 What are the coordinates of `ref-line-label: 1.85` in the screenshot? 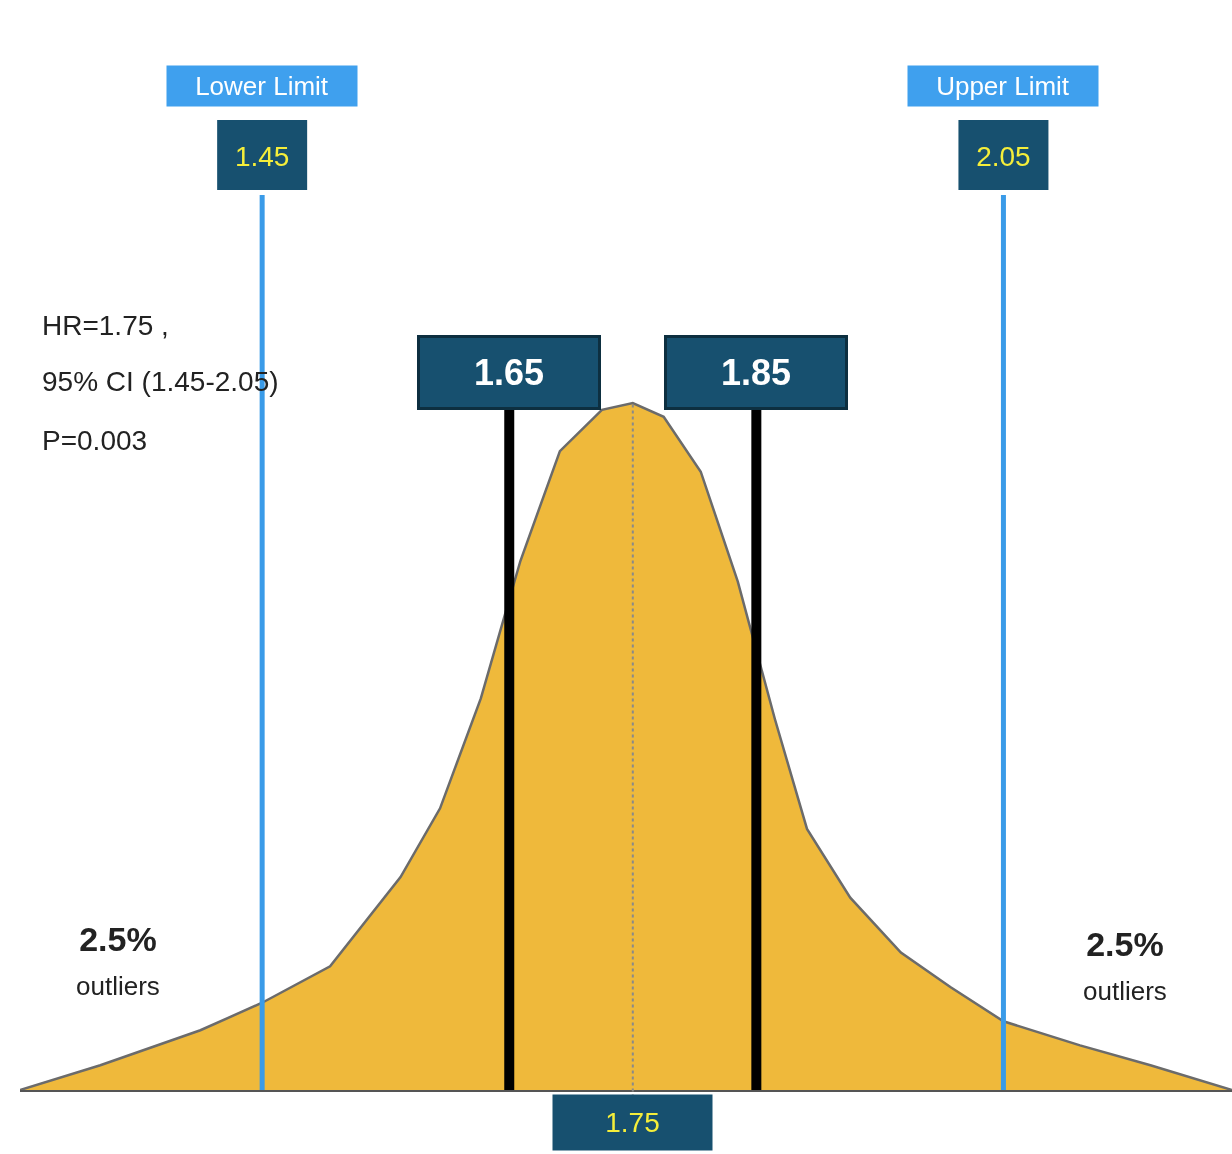 It's located at (756, 372).